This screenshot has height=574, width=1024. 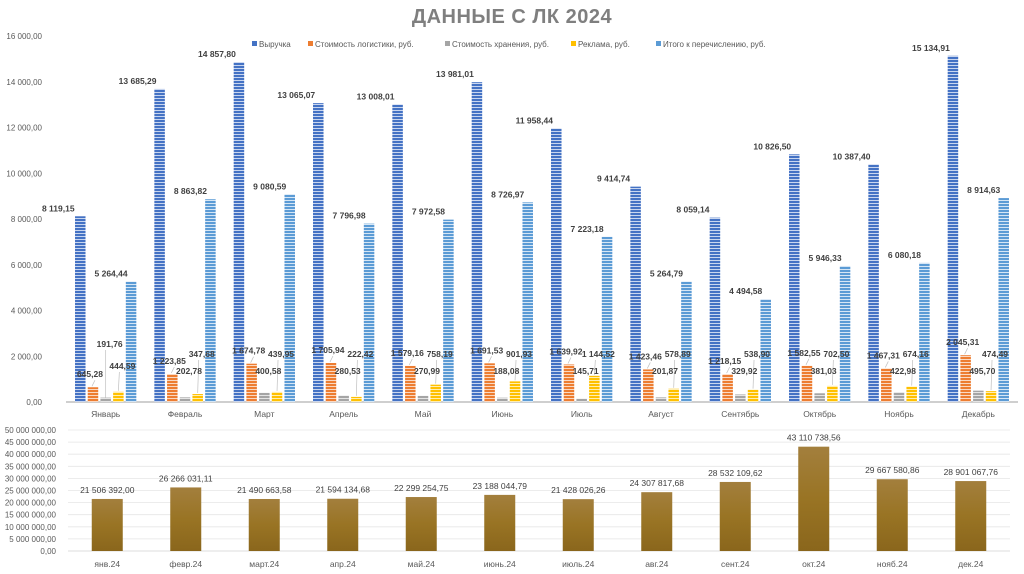 I want to click on x-category-label: апр.24, so click(x=343, y=564).